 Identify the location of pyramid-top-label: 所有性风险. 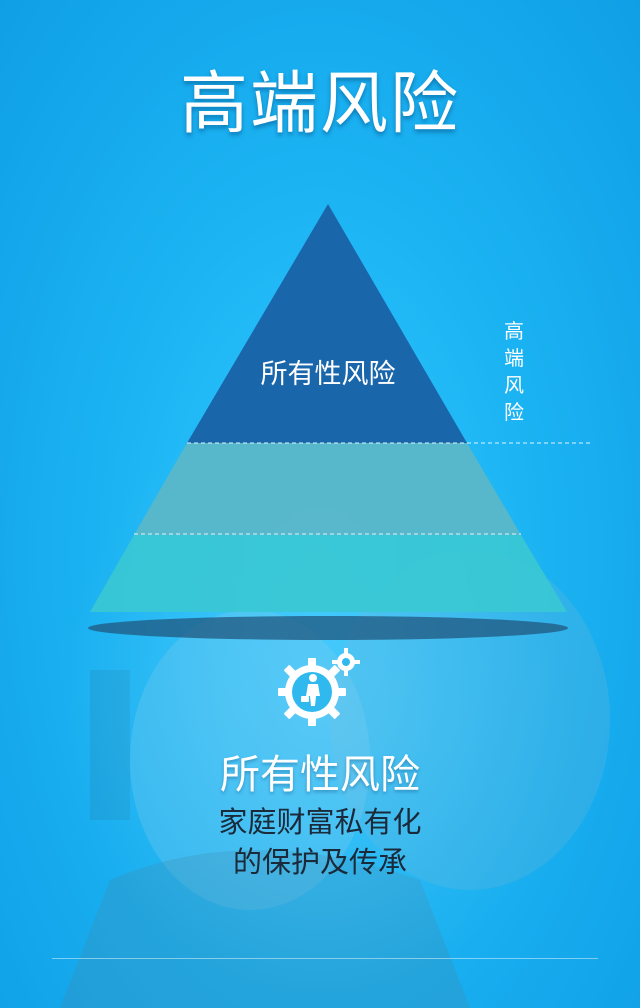
(328, 374).